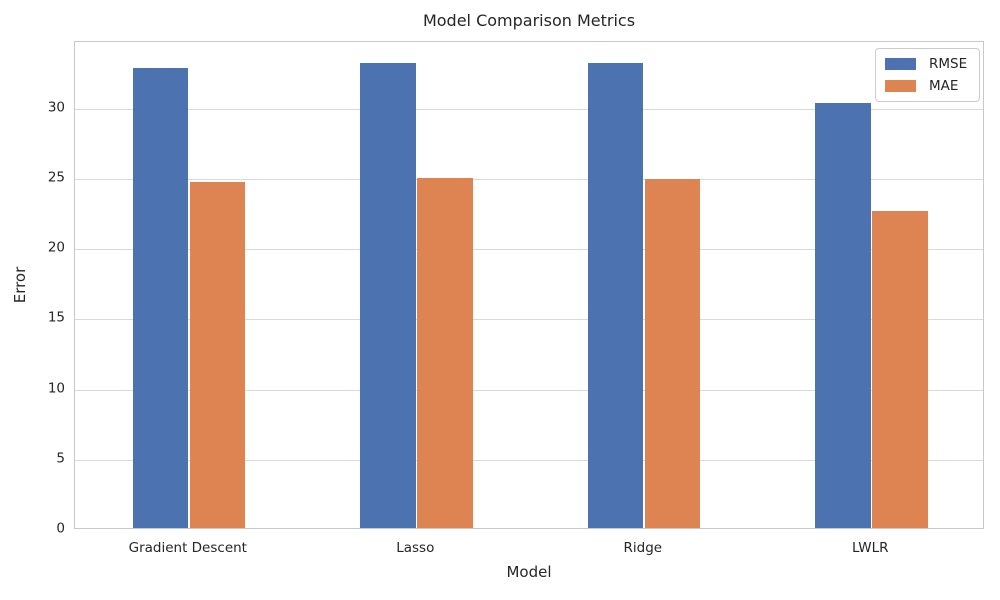  What do you see at coordinates (944, 86) in the screenshot?
I see `legend-label: MAE` at bounding box center [944, 86].